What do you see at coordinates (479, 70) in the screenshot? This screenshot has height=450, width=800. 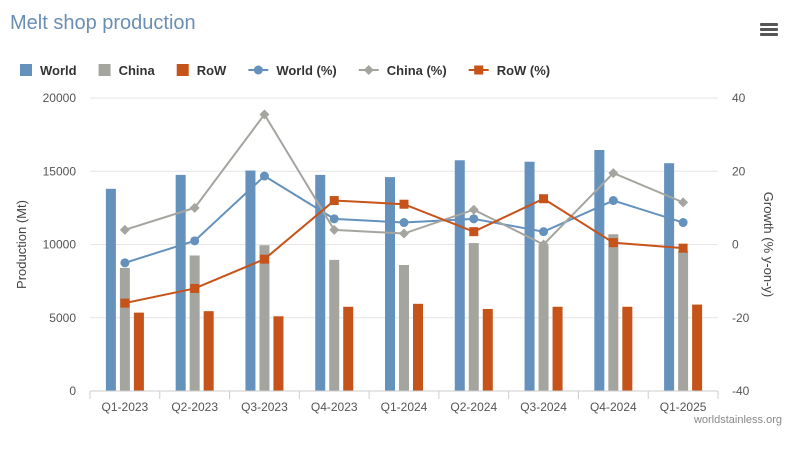 I see `legend-marker-row` at bounding box center [479, 70].